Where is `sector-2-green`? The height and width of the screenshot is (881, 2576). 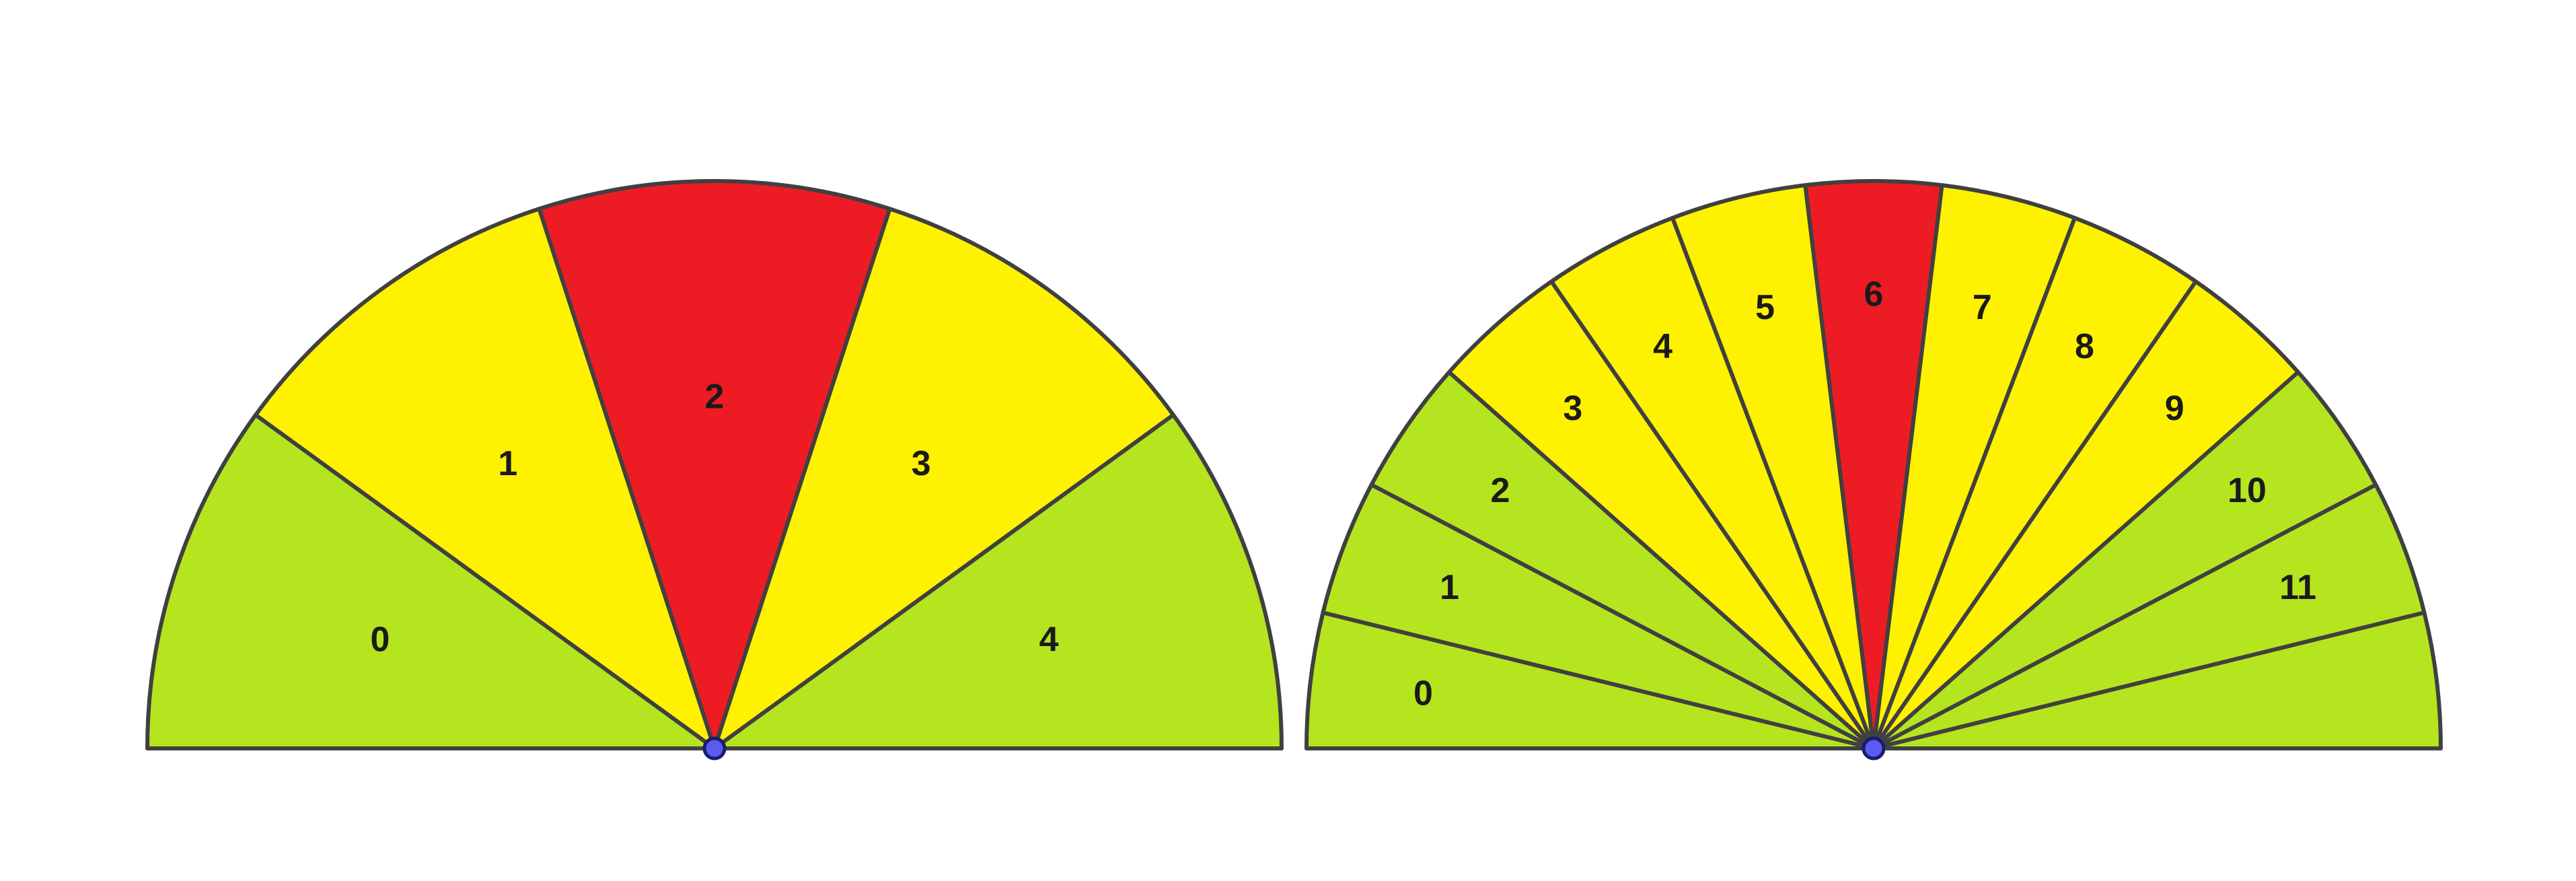
sector-2-green is located at coordinates (1622, 559).